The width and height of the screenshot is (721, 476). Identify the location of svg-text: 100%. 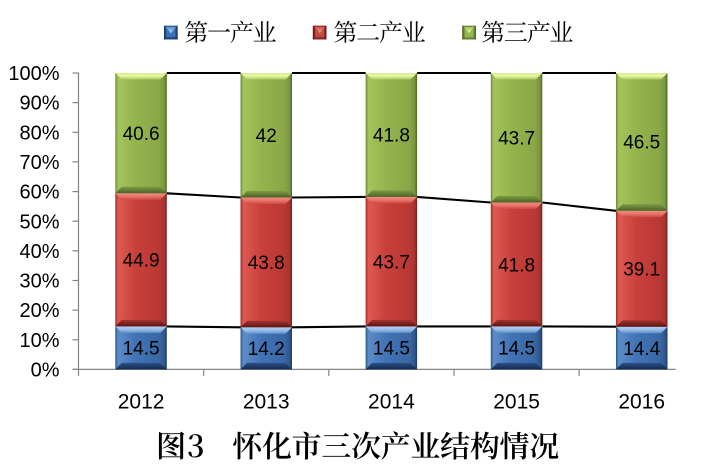
(33, 74).